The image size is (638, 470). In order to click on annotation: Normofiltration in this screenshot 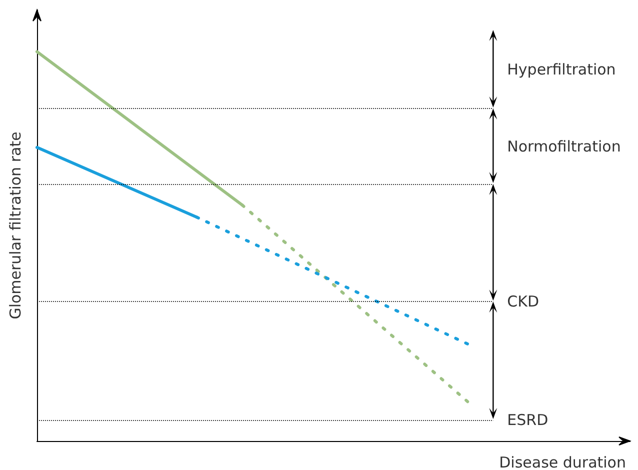, I will do `click(564, 146)`.